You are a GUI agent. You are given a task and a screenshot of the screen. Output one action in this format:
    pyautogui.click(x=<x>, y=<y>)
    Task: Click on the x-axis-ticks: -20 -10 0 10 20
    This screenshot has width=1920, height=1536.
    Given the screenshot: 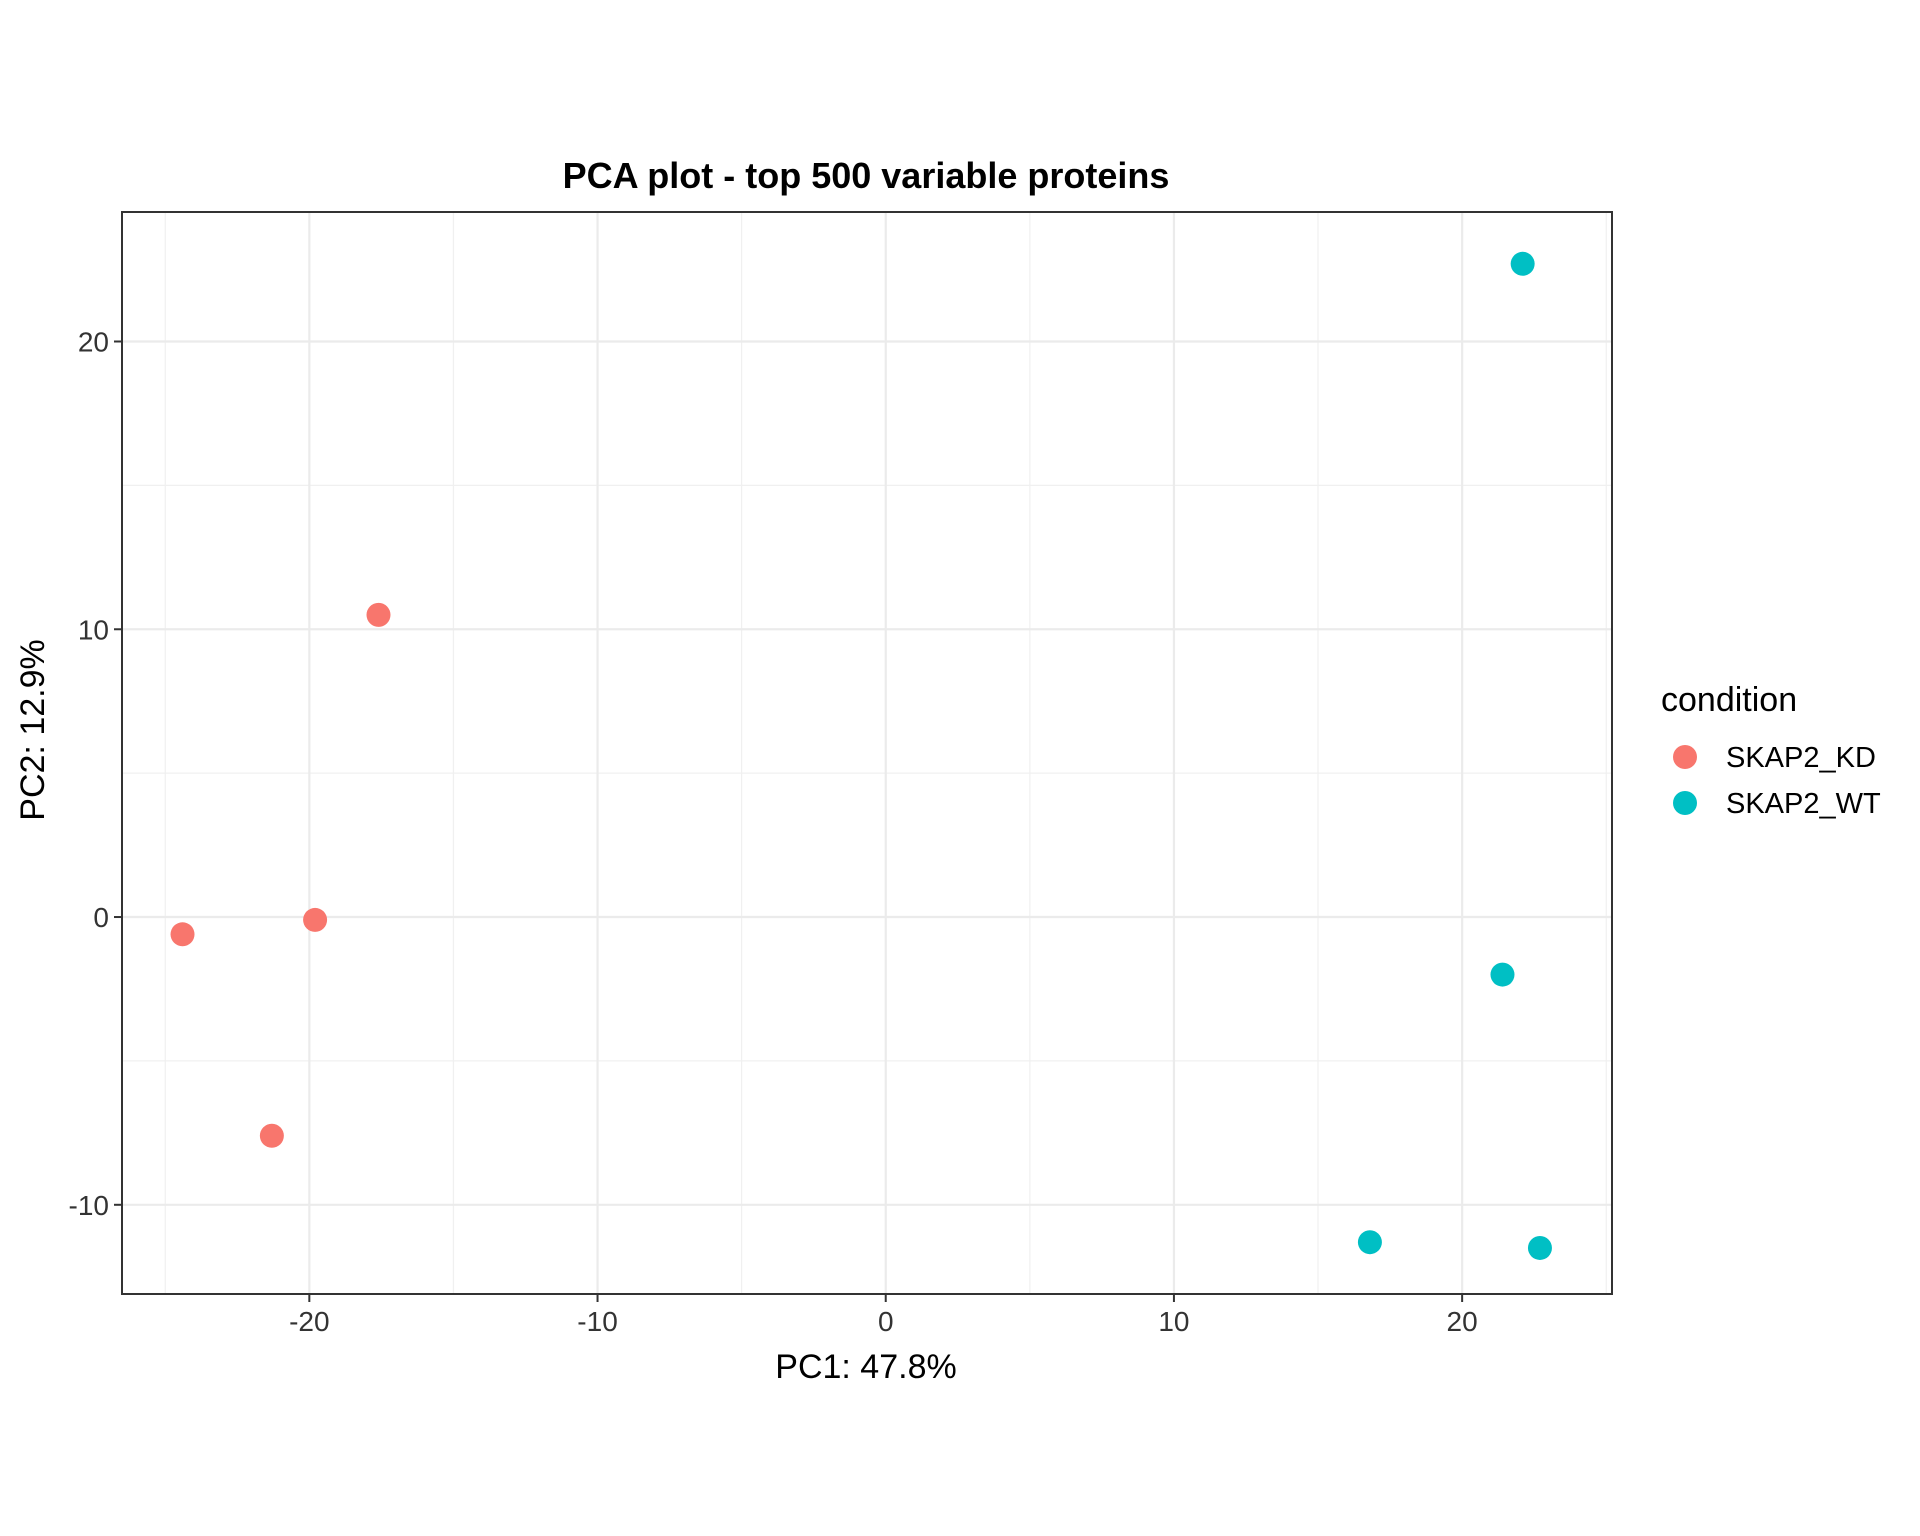 What is the action you would take?
    pyautogui.click(x=883, y=1315)
    